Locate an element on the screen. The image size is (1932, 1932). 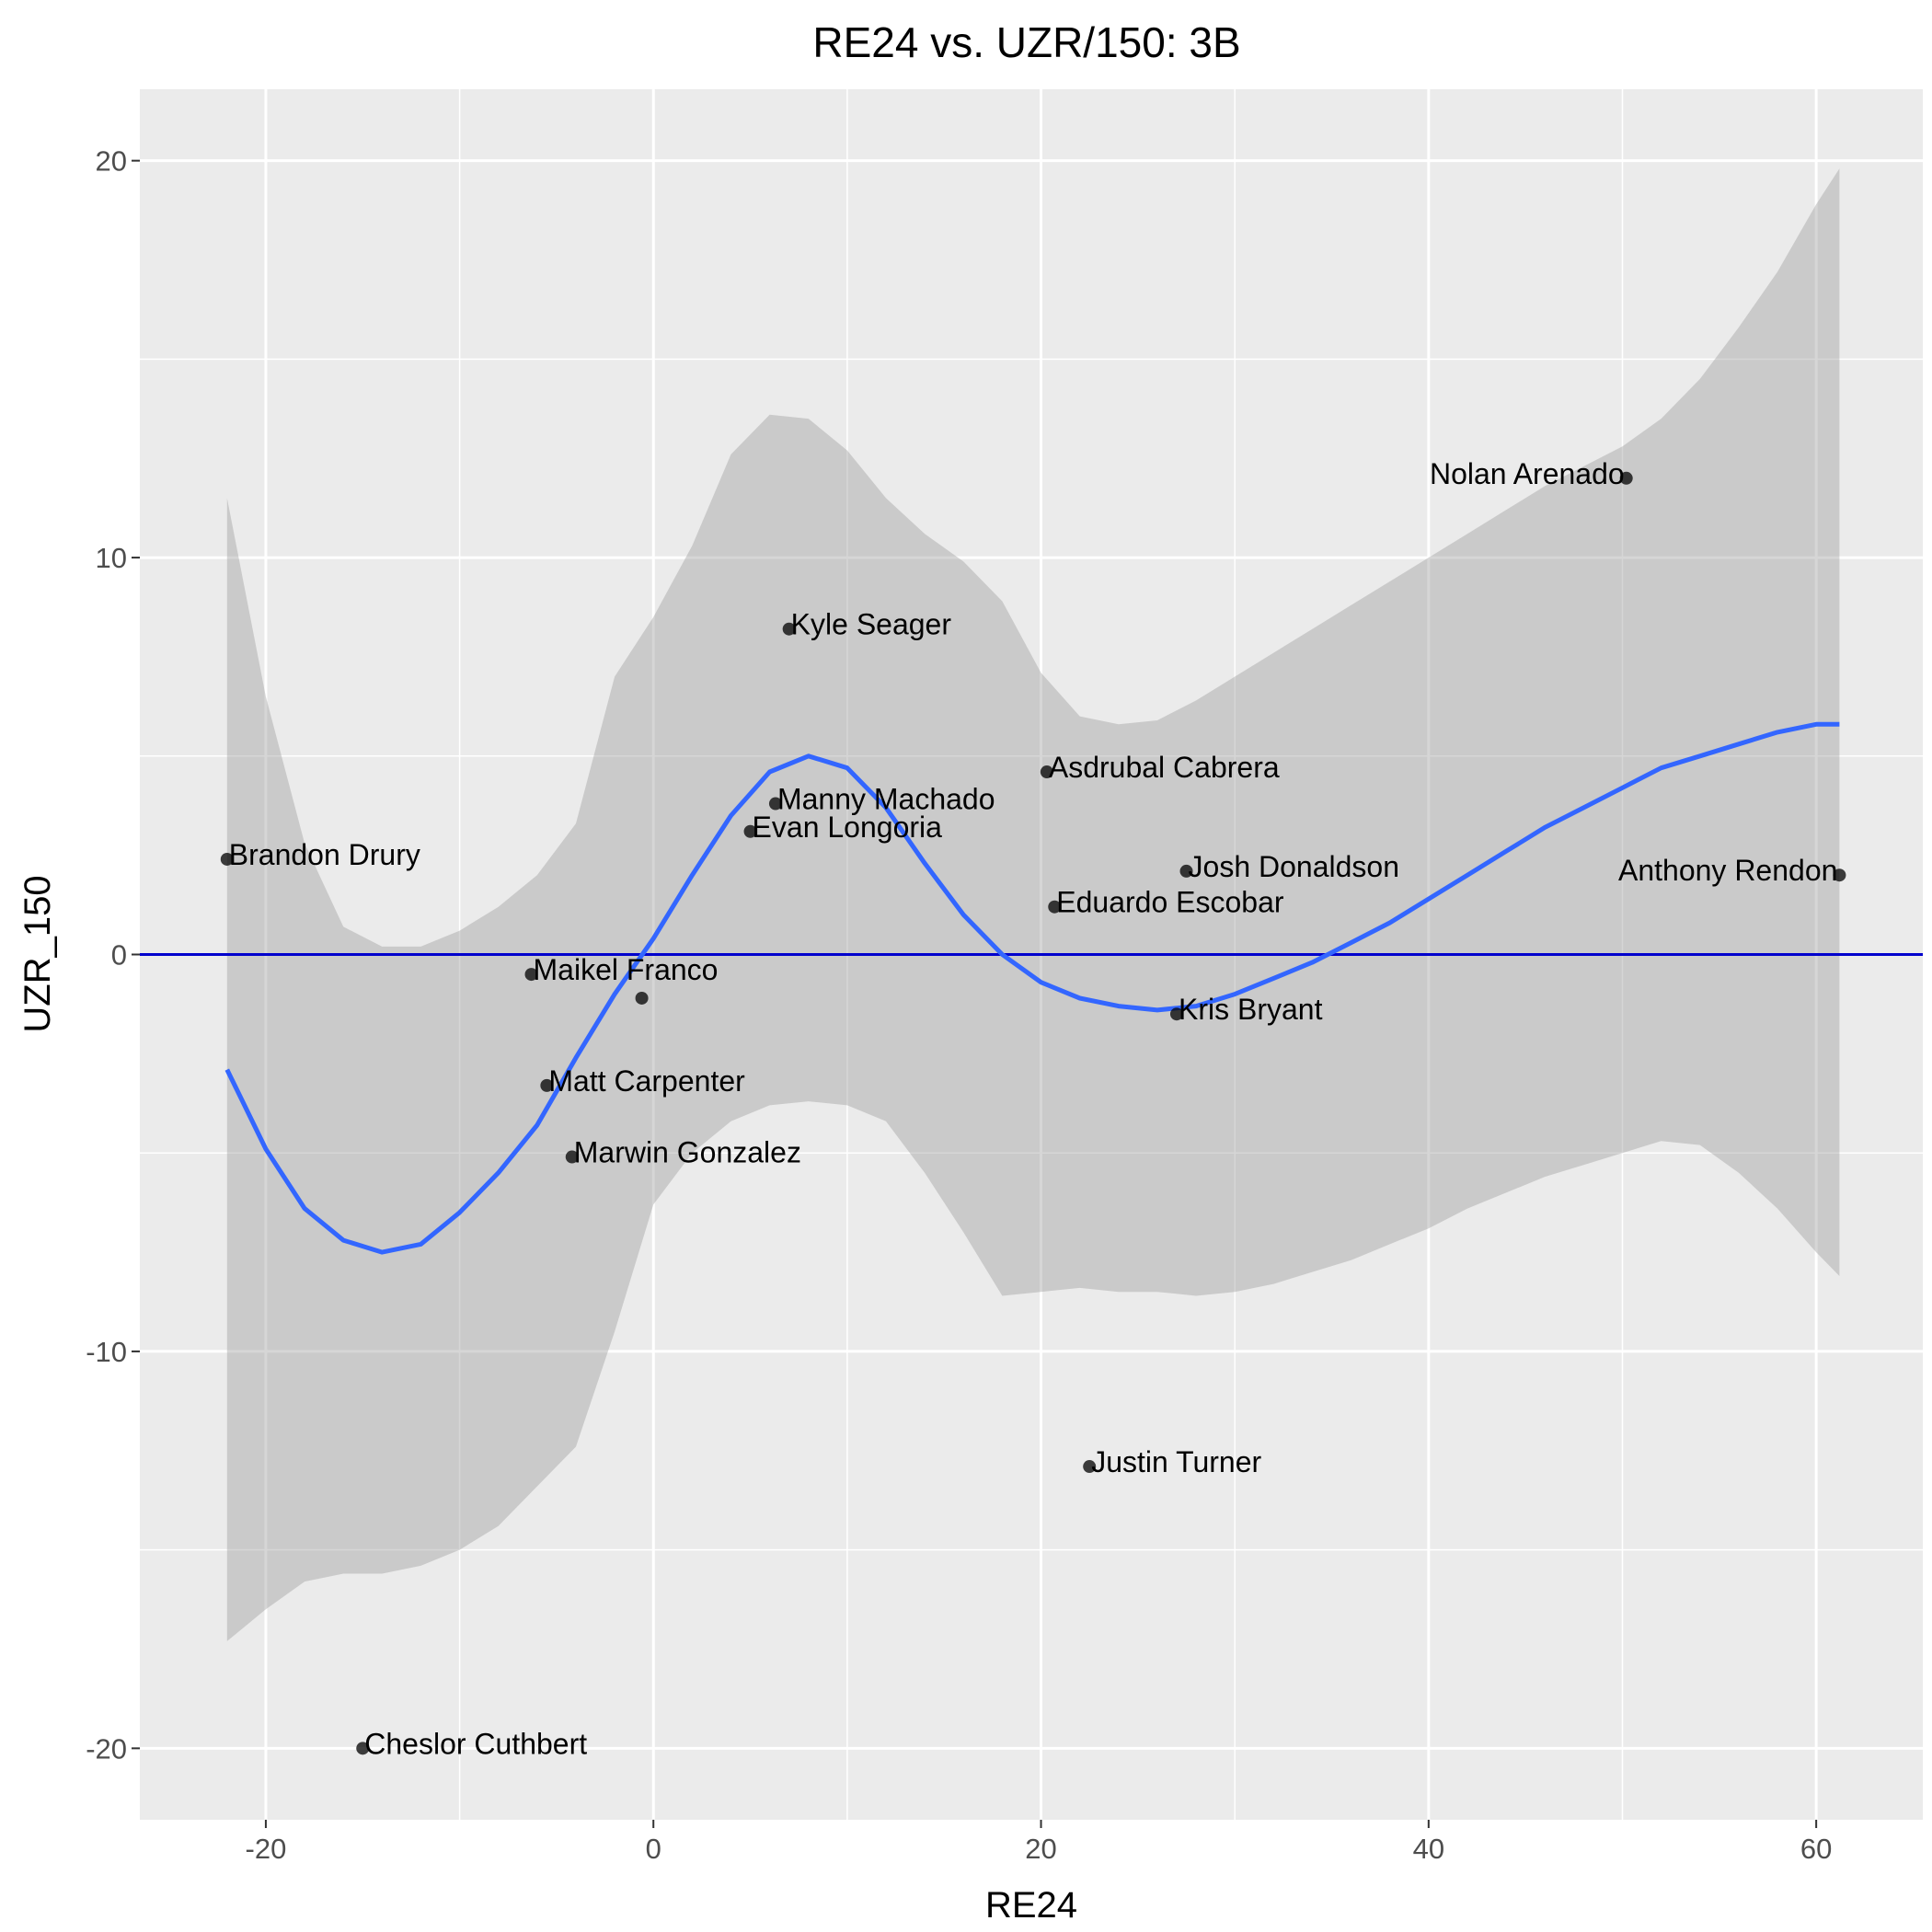
point-label: Asdrubal Cabrera is located at coordinates (1164, 767).